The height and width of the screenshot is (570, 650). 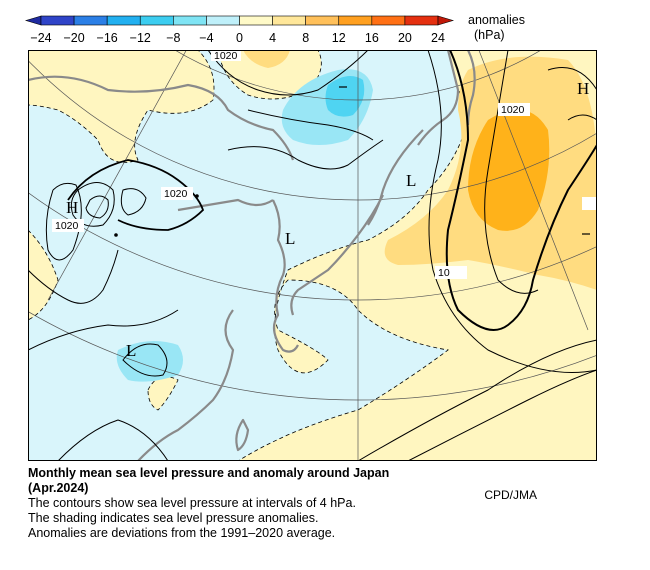 What do you see at coordinates (357, 222) in the screenshot?
I see `coast-japan` at bounding box center [357, 222].